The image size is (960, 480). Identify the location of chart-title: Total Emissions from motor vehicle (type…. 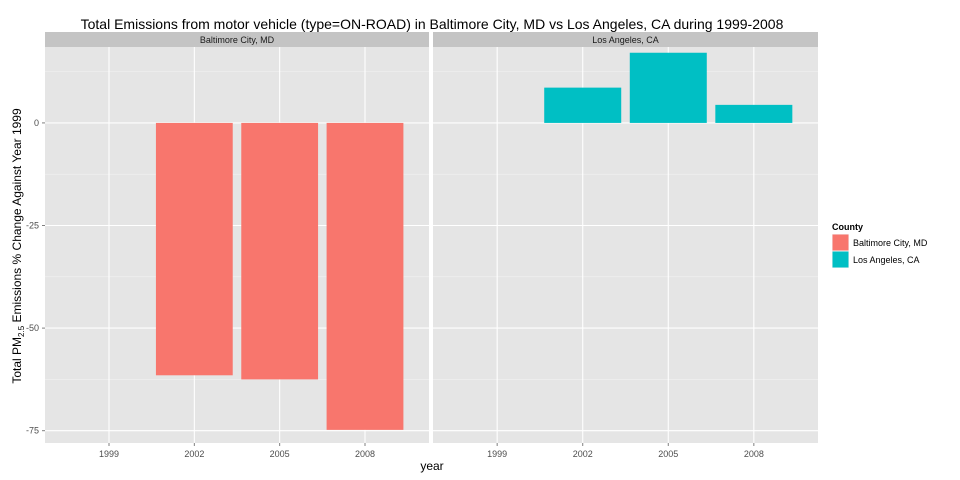
(432, 24).